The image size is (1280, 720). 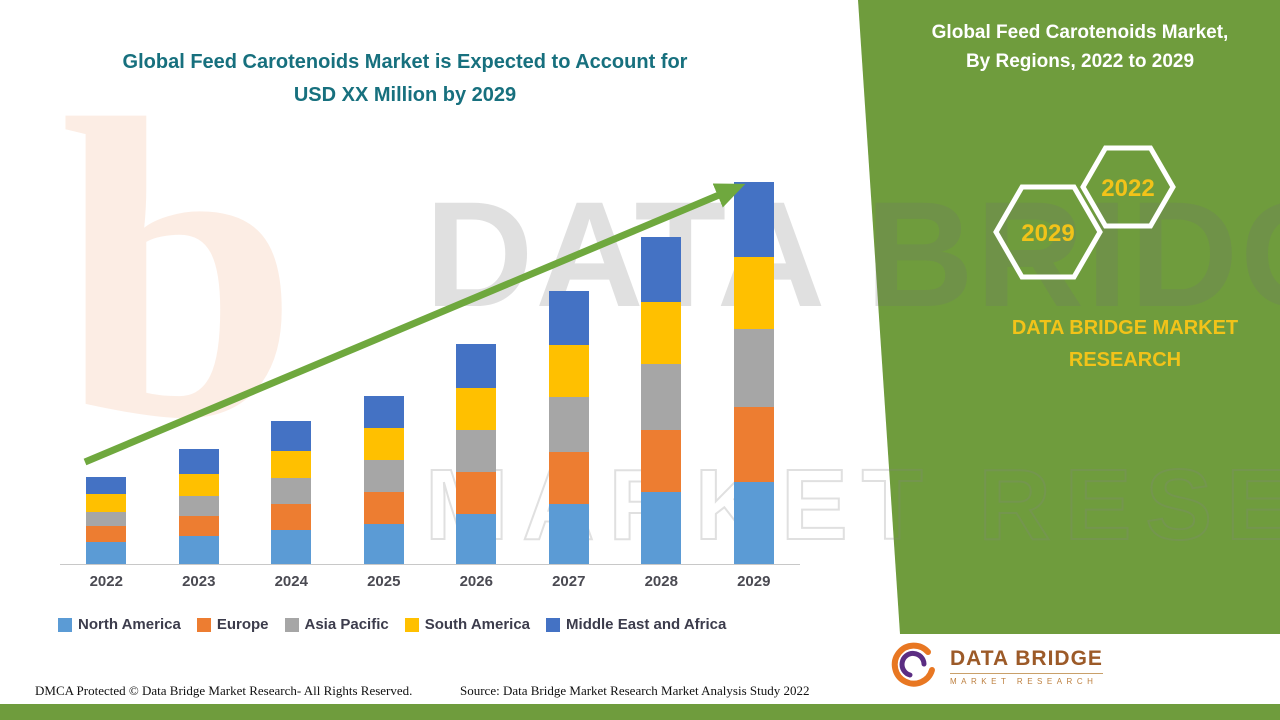 What do you see at coordinates (640, 712) in the screenshot?
I see `bottom-bar` at bounding box center [640, 712].